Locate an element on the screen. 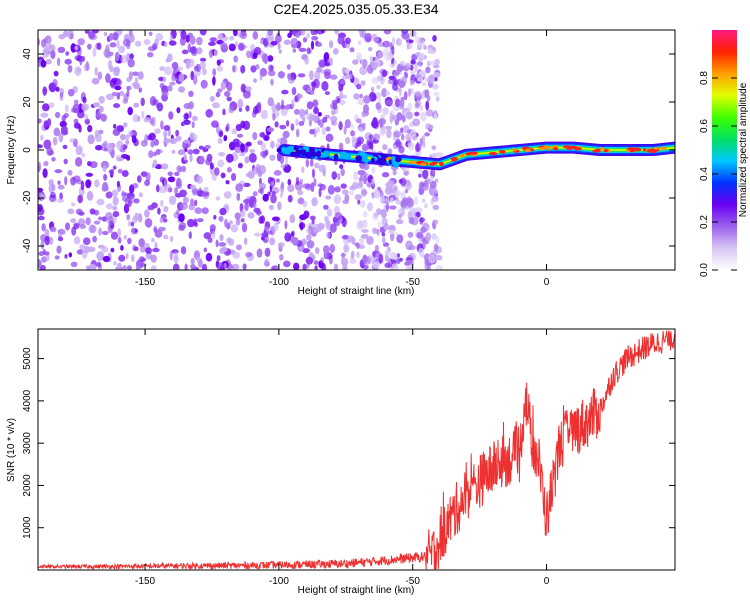  ridge-hotspot is located at coordinates (648, 151).